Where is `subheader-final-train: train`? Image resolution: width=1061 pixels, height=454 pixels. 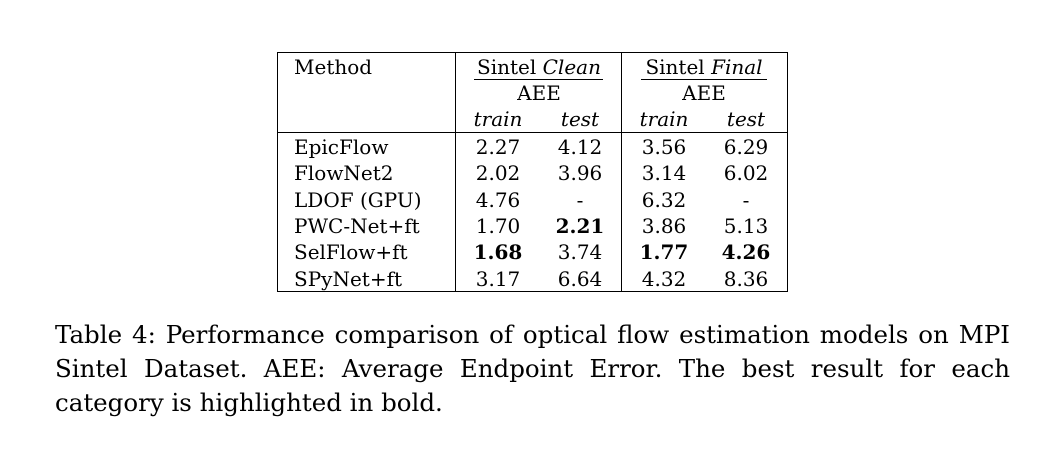
subheader-final-train: train is located at coordinates (664, 119).